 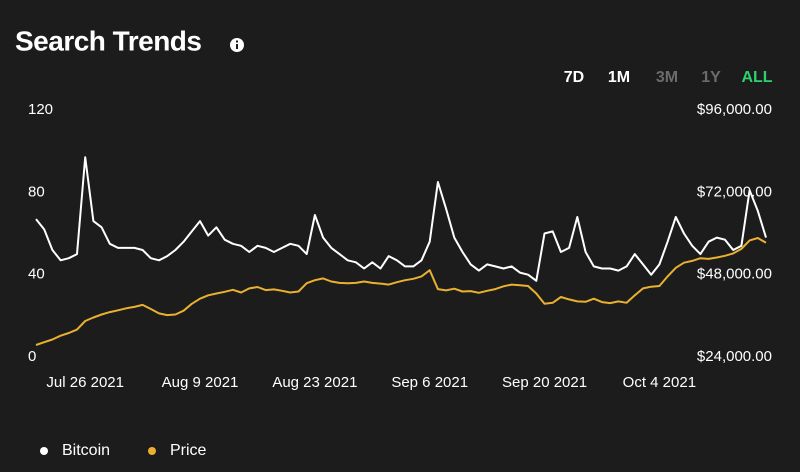 I want to click on x-tick-label: Sep 6 2021, so click(x=429, y=382).